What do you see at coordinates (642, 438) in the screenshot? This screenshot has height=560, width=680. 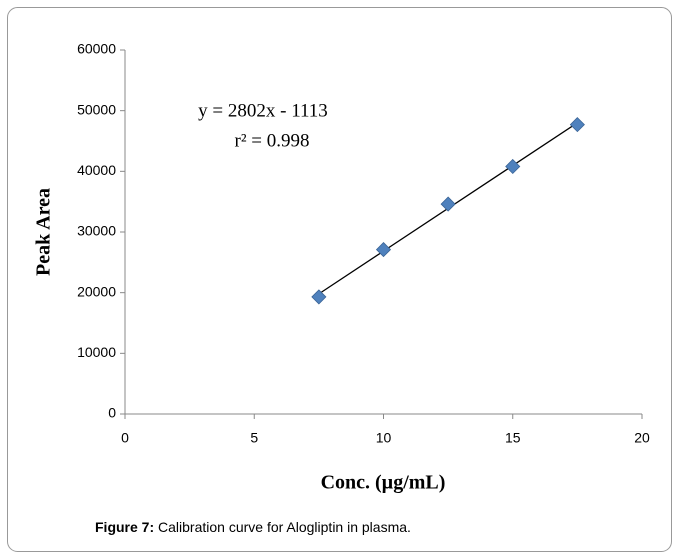 I see `x-tick-label: 20` at bounding box center [642, 438].